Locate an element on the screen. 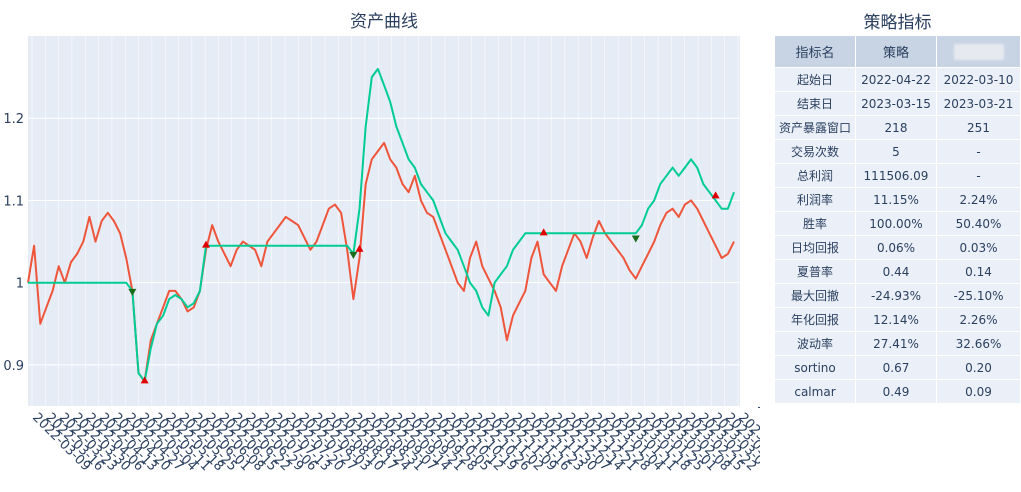 The width and height of the screenshot is (1021, 492). header-benchmark is located at coordinates (979, 52).